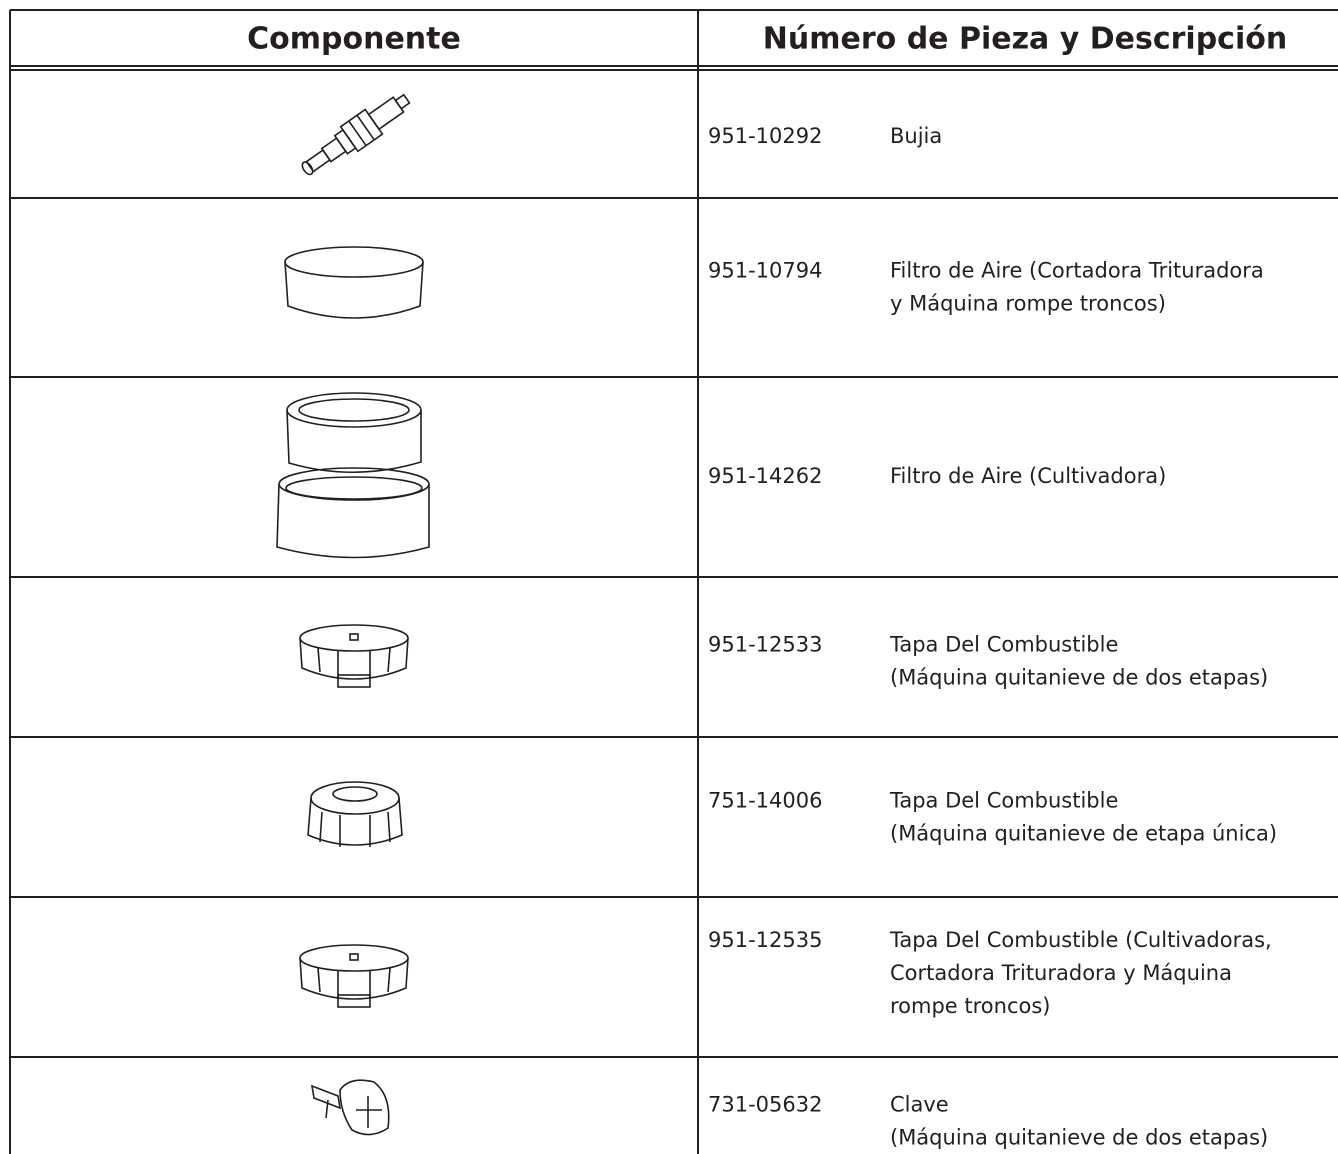 This screenshot has width=1338, height=1154. Describe the element at coordinates (1061, 973) in the screenshot. I see `part-description: Cortadora Trituradora y Máquina` at that location.